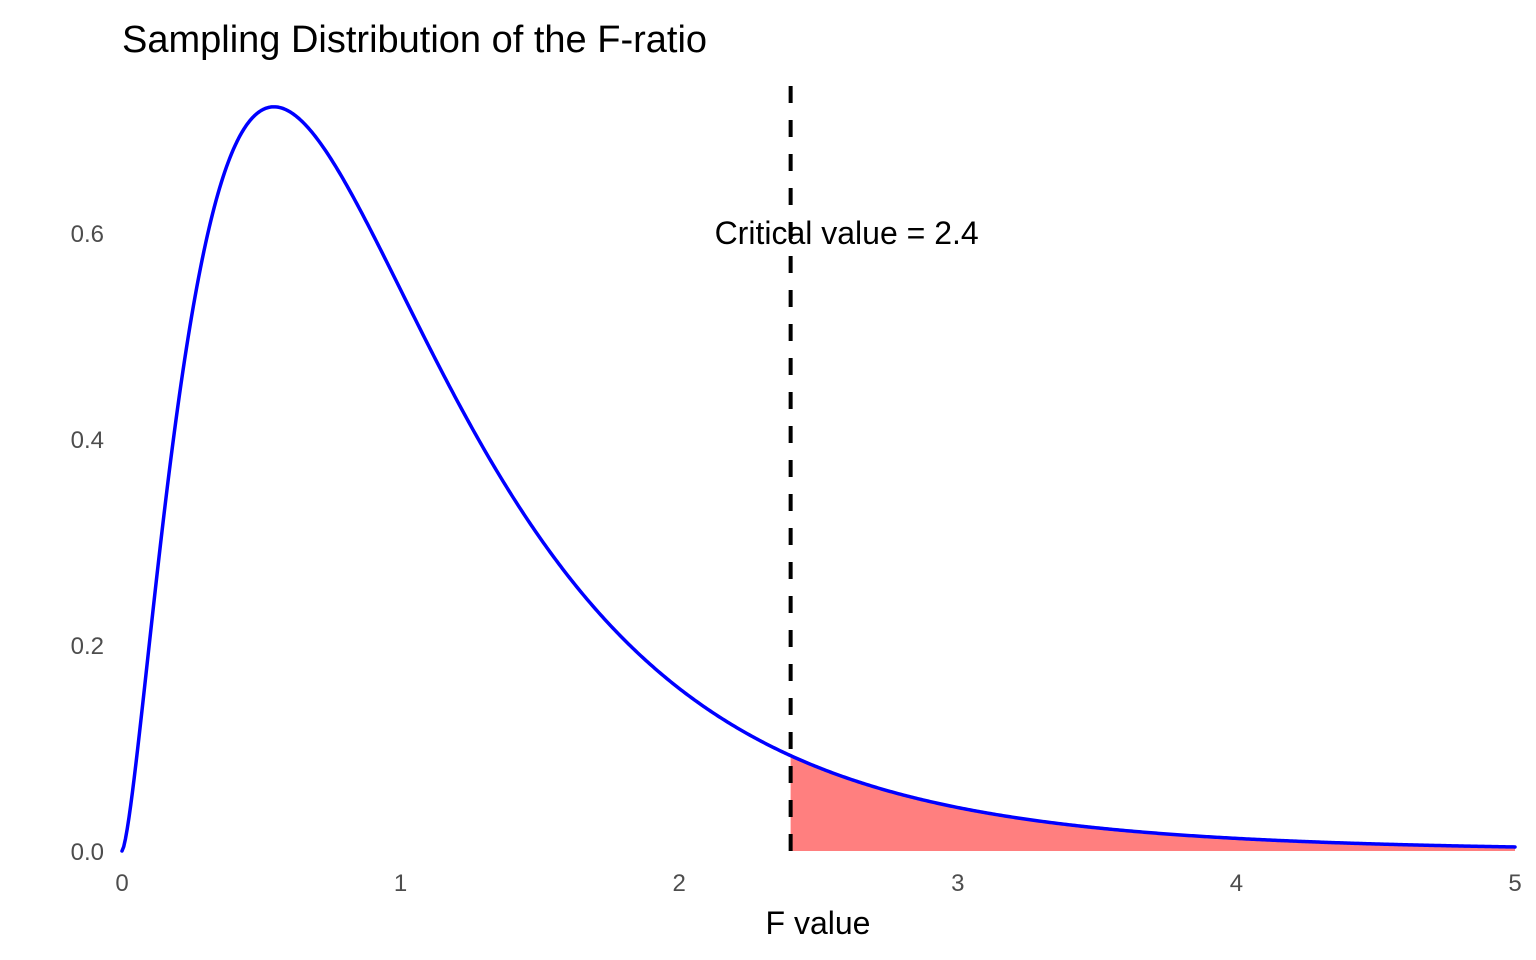  What do you see at coordinates (957, 883) in the screenshot?
I see `x-tick-label: 3` at bounding box center [957, 883].